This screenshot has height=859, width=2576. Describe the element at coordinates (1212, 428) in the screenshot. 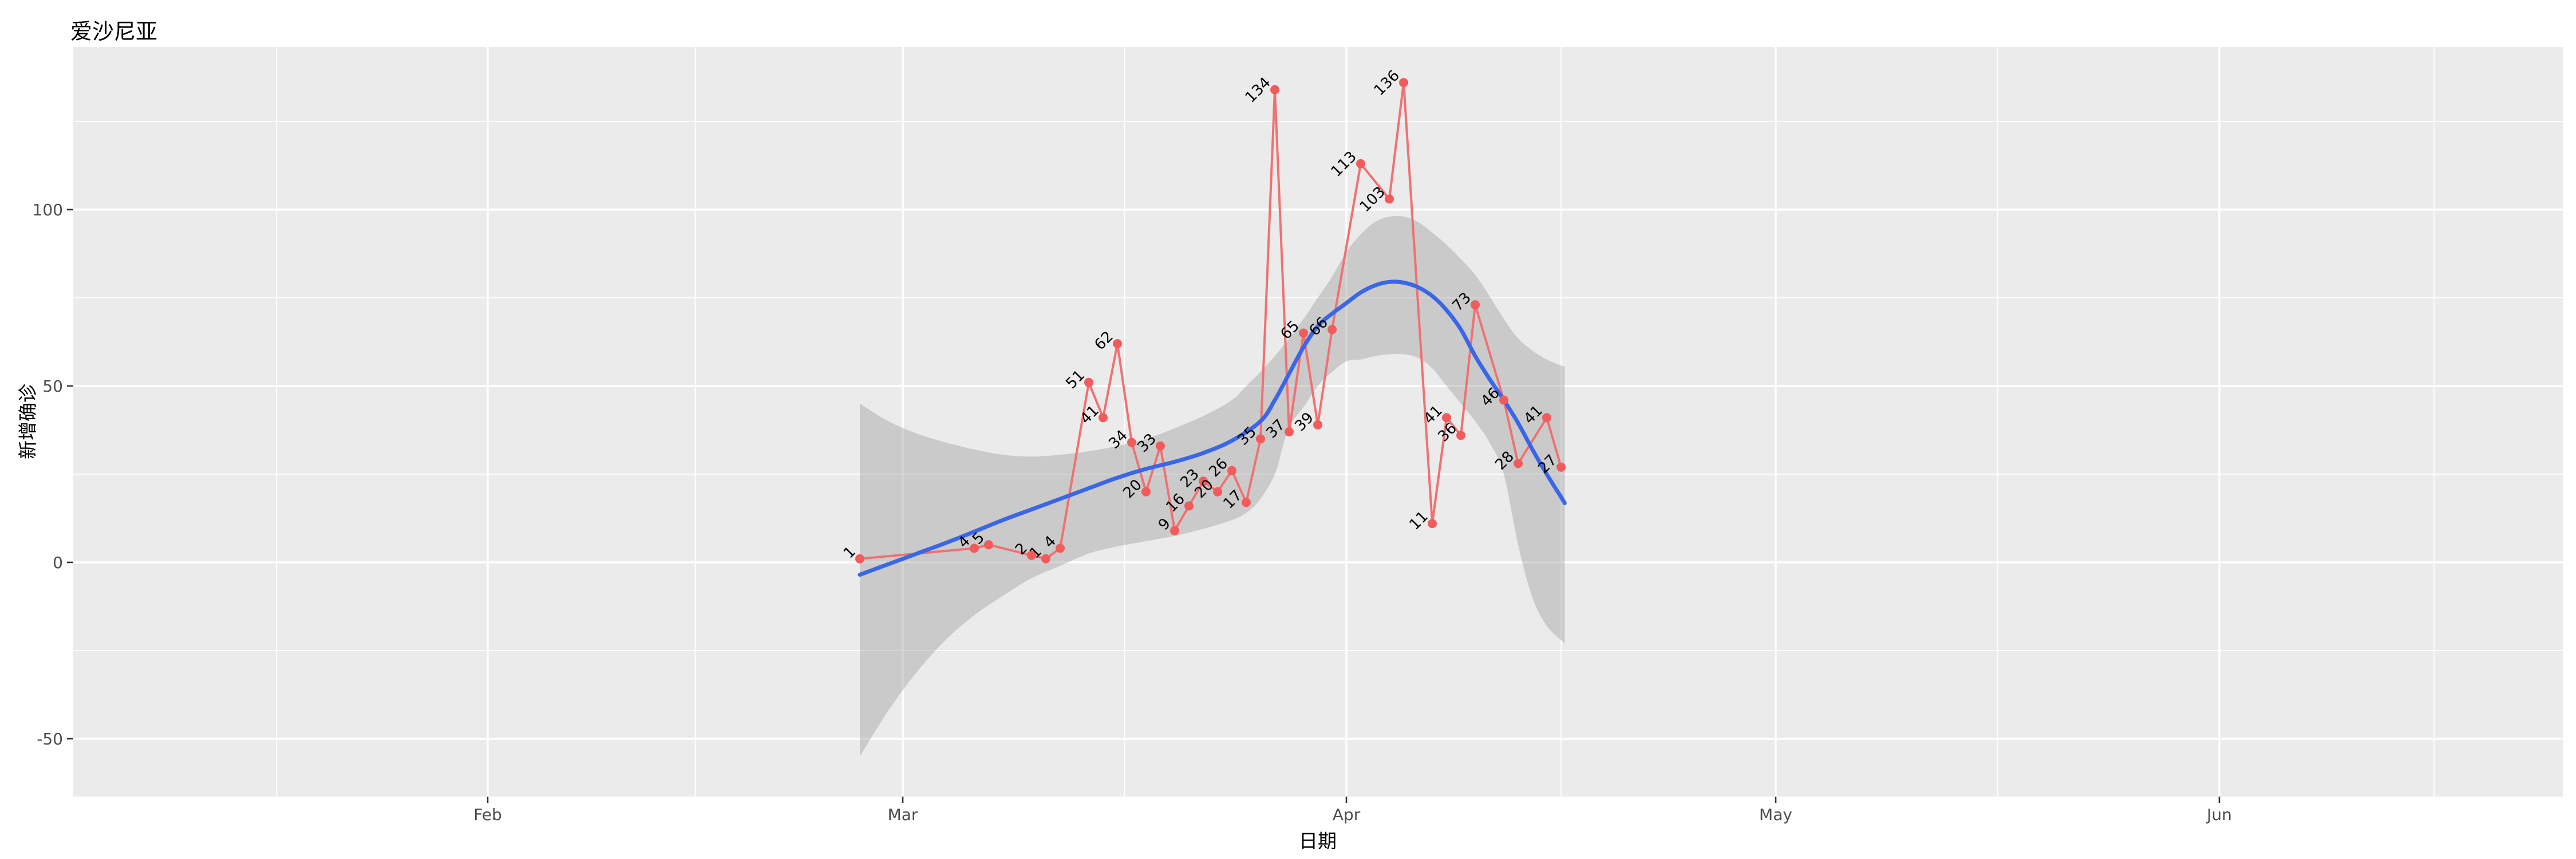

I see `smooth-trend-line` at that location.